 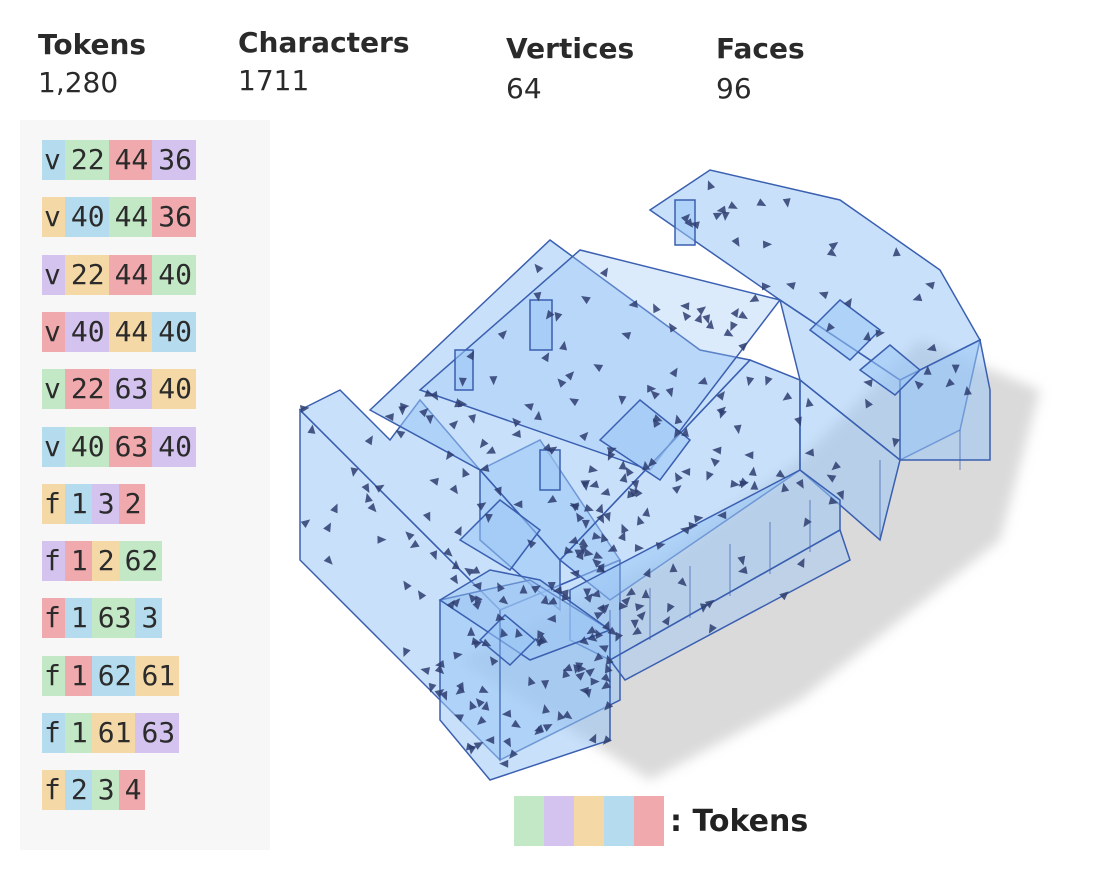 I want to click on right-wing-front, so click(x=945, y=399).